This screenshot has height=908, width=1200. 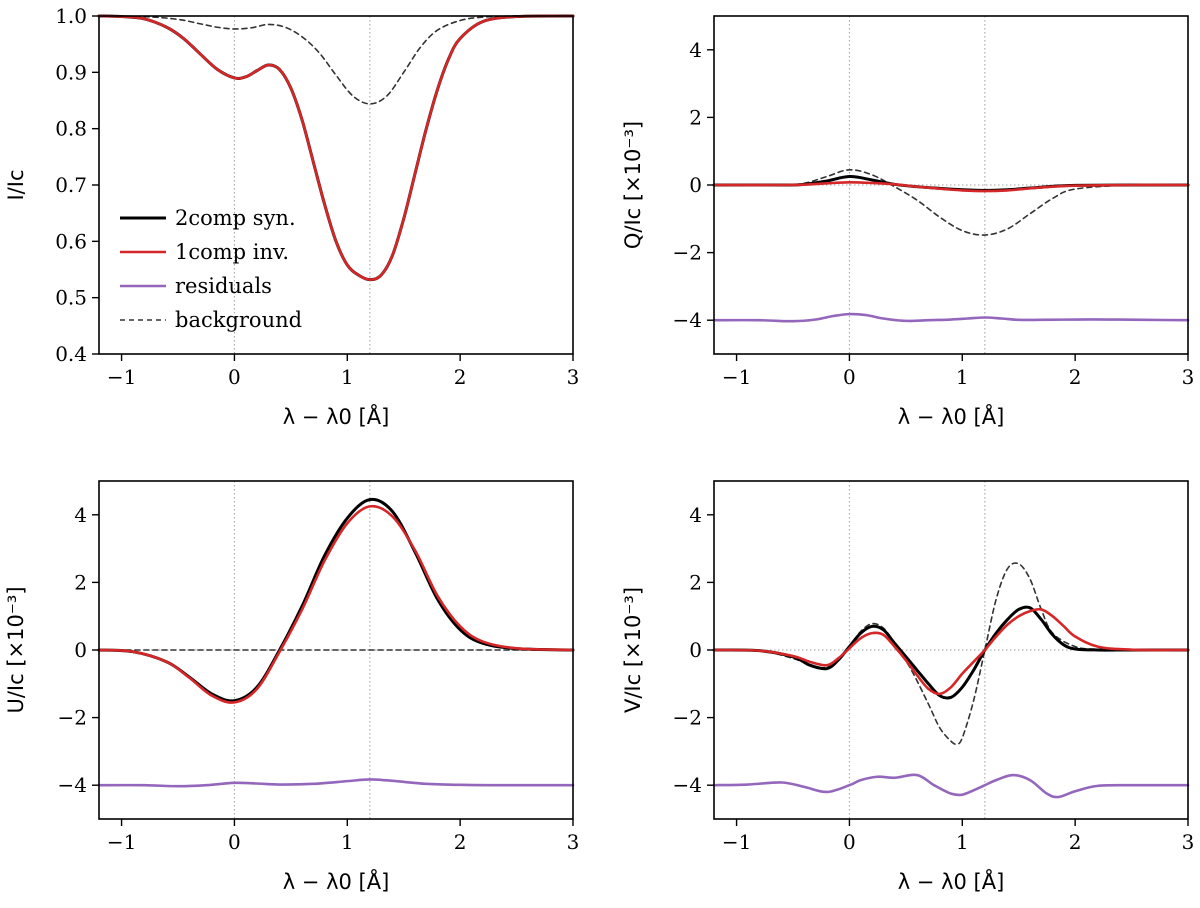 I want to click on series-1comp-inv-i, so click(x=336, y=147).